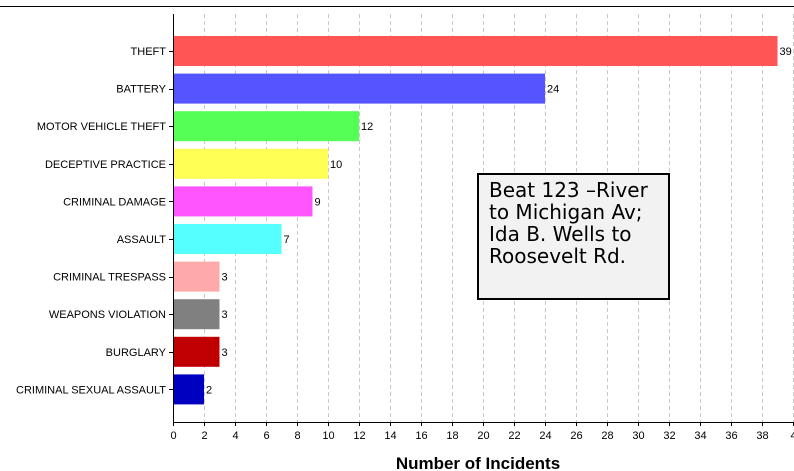 The height and width of the screenshot is (471, 794). Describe the element at coordinates (700, 436) in the screenshot. I see `x-tick-label: 34` at that location.